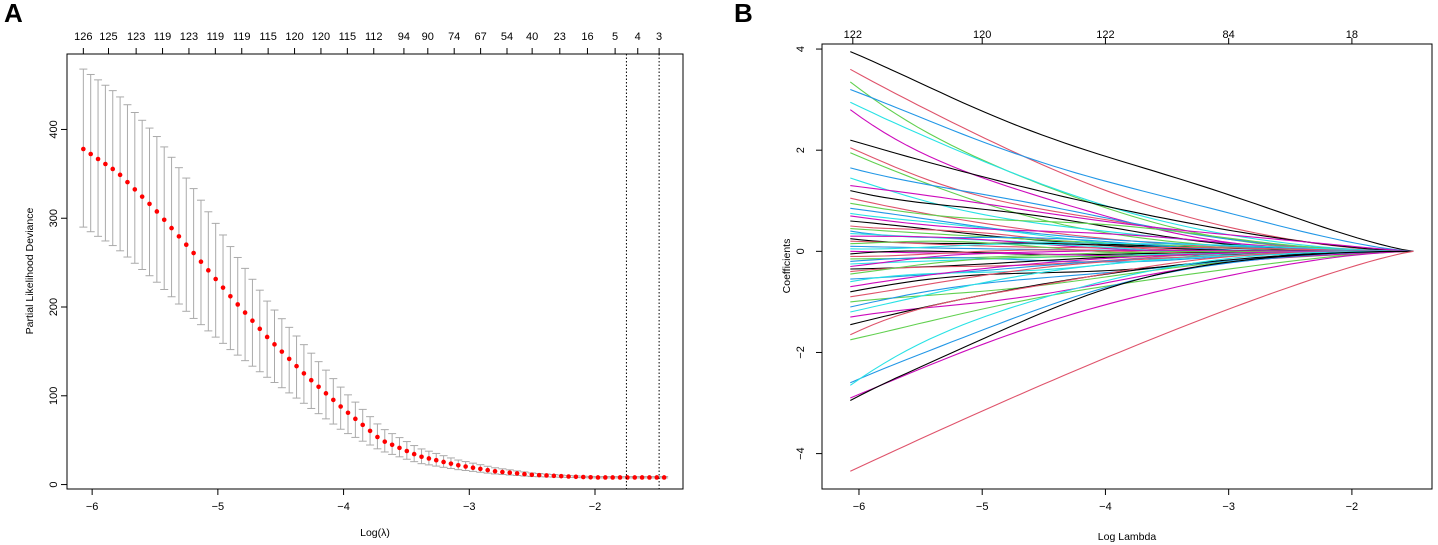 The height and width of the screenshot is (545, 1438). What do you see at coordinates (1229, 35) in the screenshot?
I see `top-tick-label: 84` at bounding box center [1229, 35].